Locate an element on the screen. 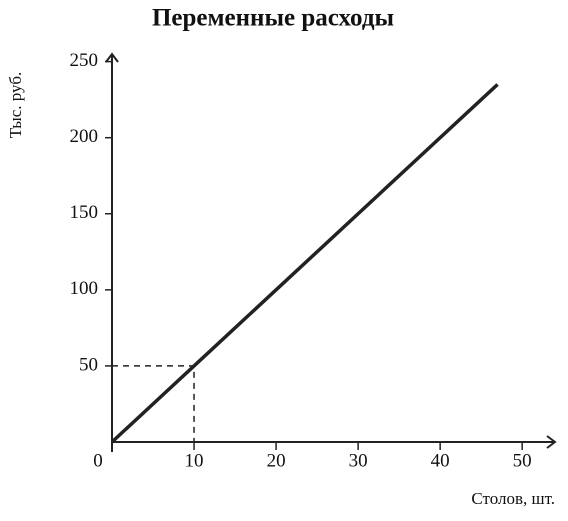 The width and height of the screenshot is (568, 521). x-arrow is located at coordinates (551, 442).